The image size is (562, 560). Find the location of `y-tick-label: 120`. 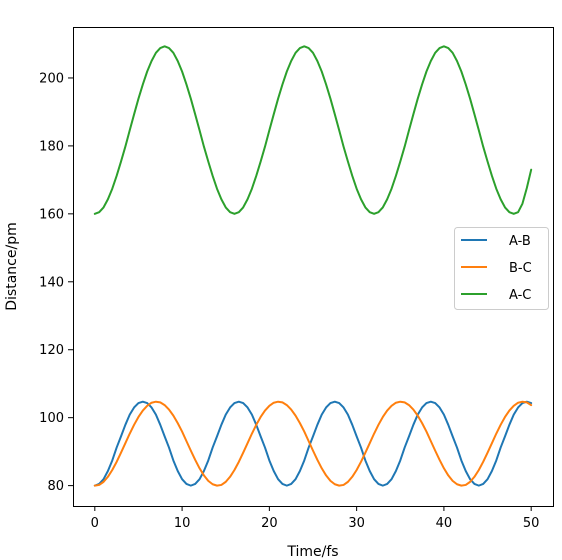

y-tick-label: 120 is located at coordinates (51, 350).